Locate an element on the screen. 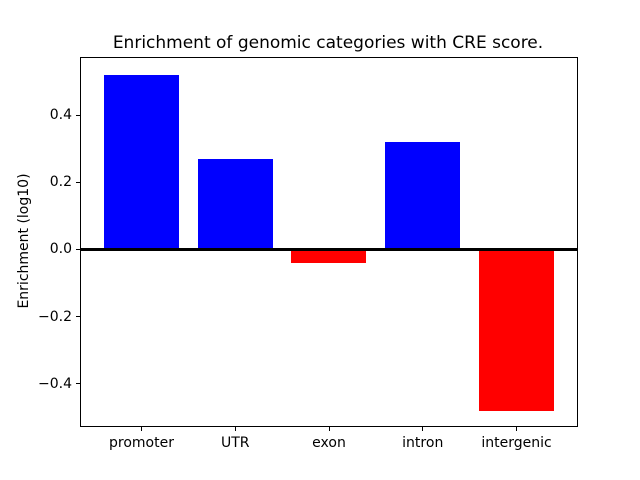  y-tick-label: 0.4 is located at coordinates (60, 115).